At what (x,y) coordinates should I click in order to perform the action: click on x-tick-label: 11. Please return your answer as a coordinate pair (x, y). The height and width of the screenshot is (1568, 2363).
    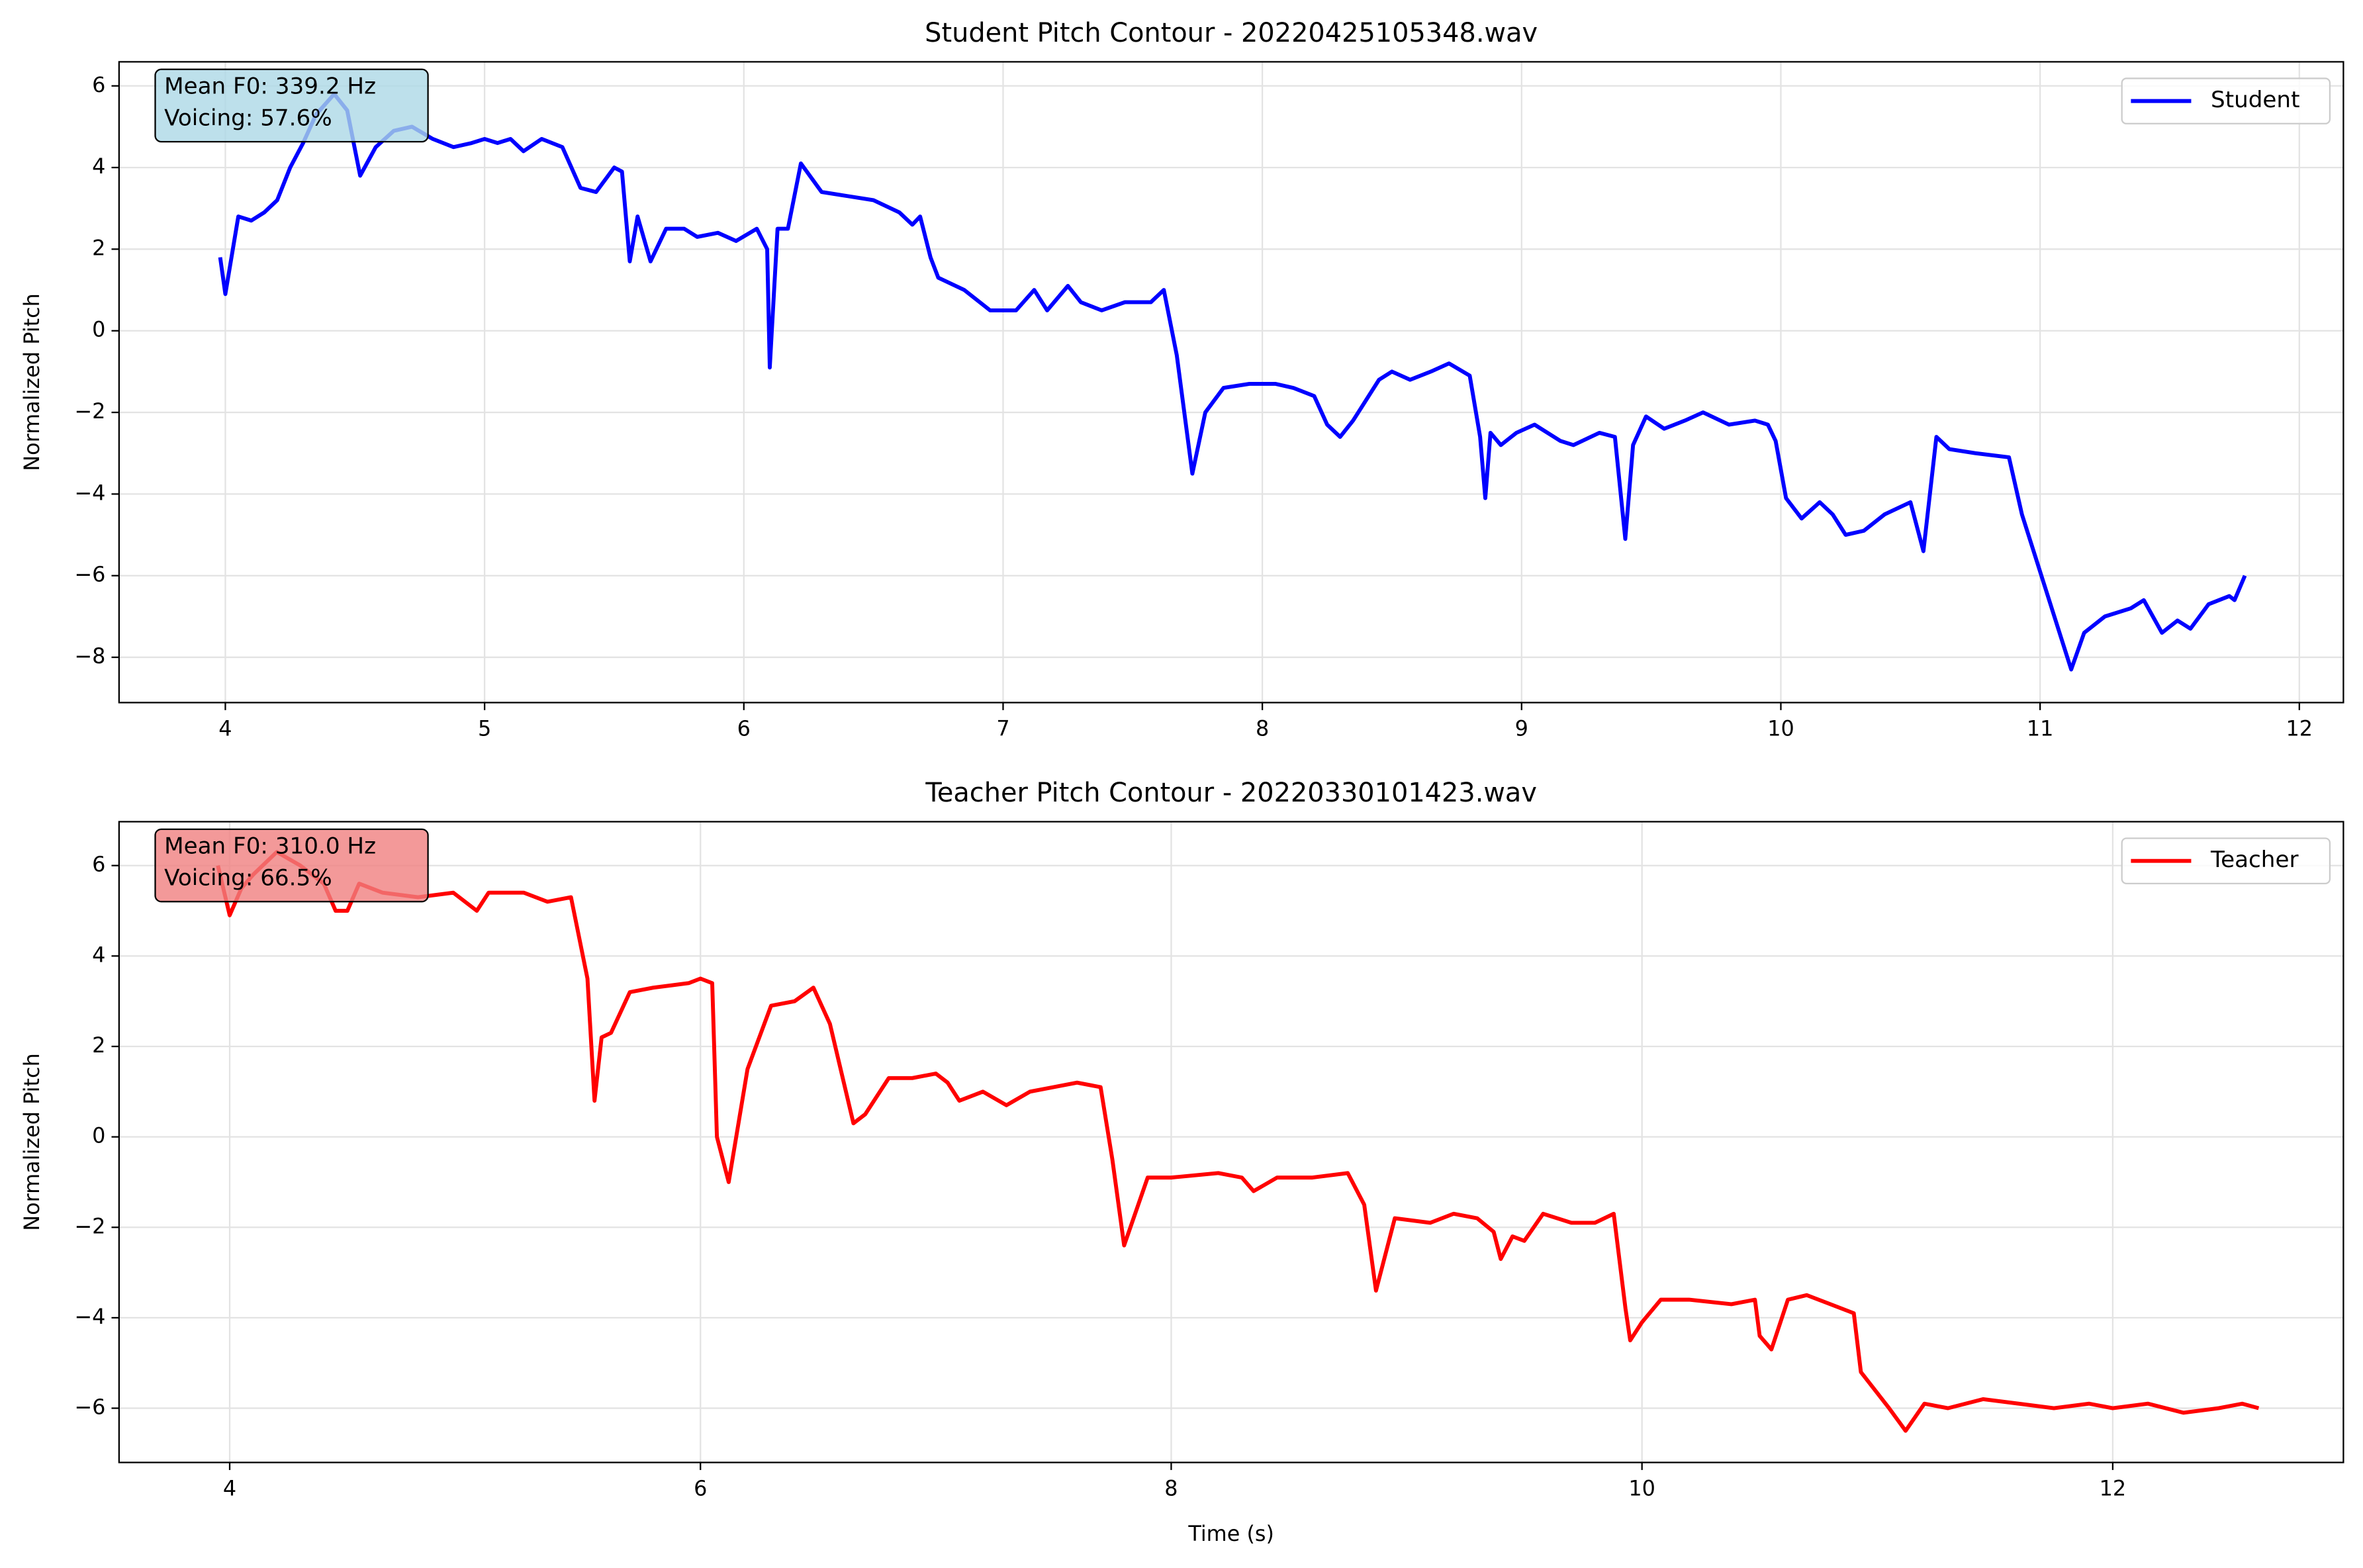
    Looking at the image, I should click on (2040, 728).